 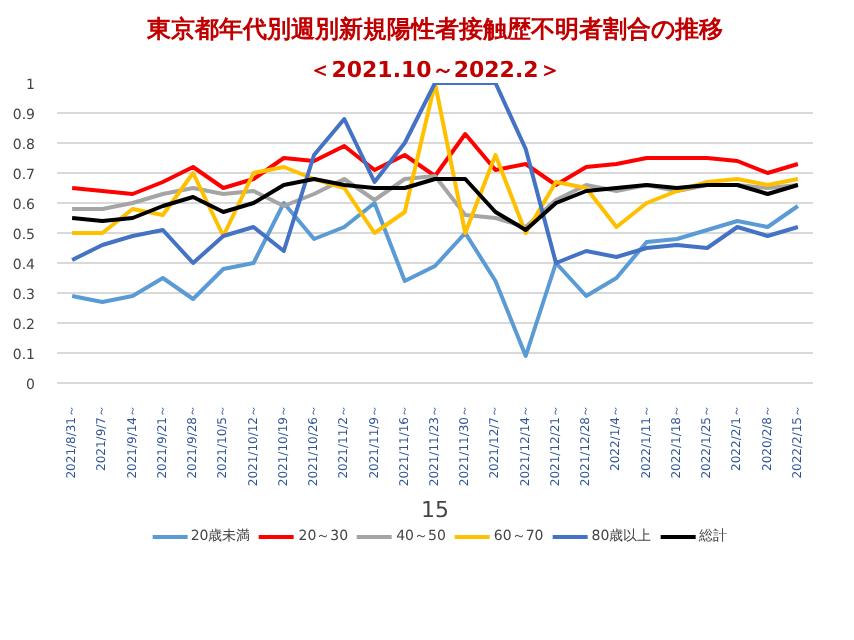 What do you see at coordinates (434, 29) in the screenshot?
I see `chart-title: 東京都年代別週別新規陽性者接触歴不明者割合の推移` at bounding box center [434, 29].